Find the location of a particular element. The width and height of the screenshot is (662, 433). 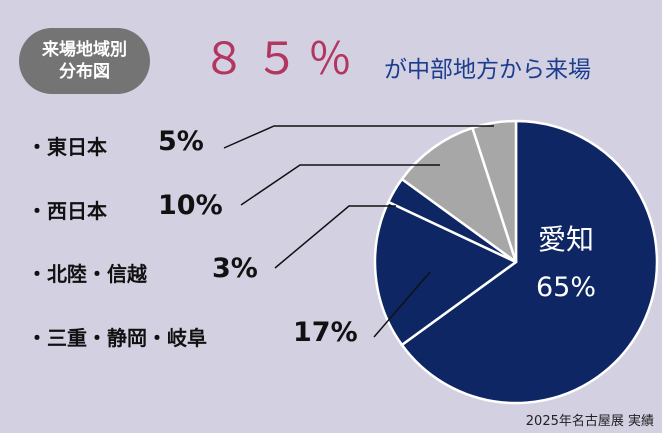

label-name: ・東日本 is located at coordinates (67, 147).